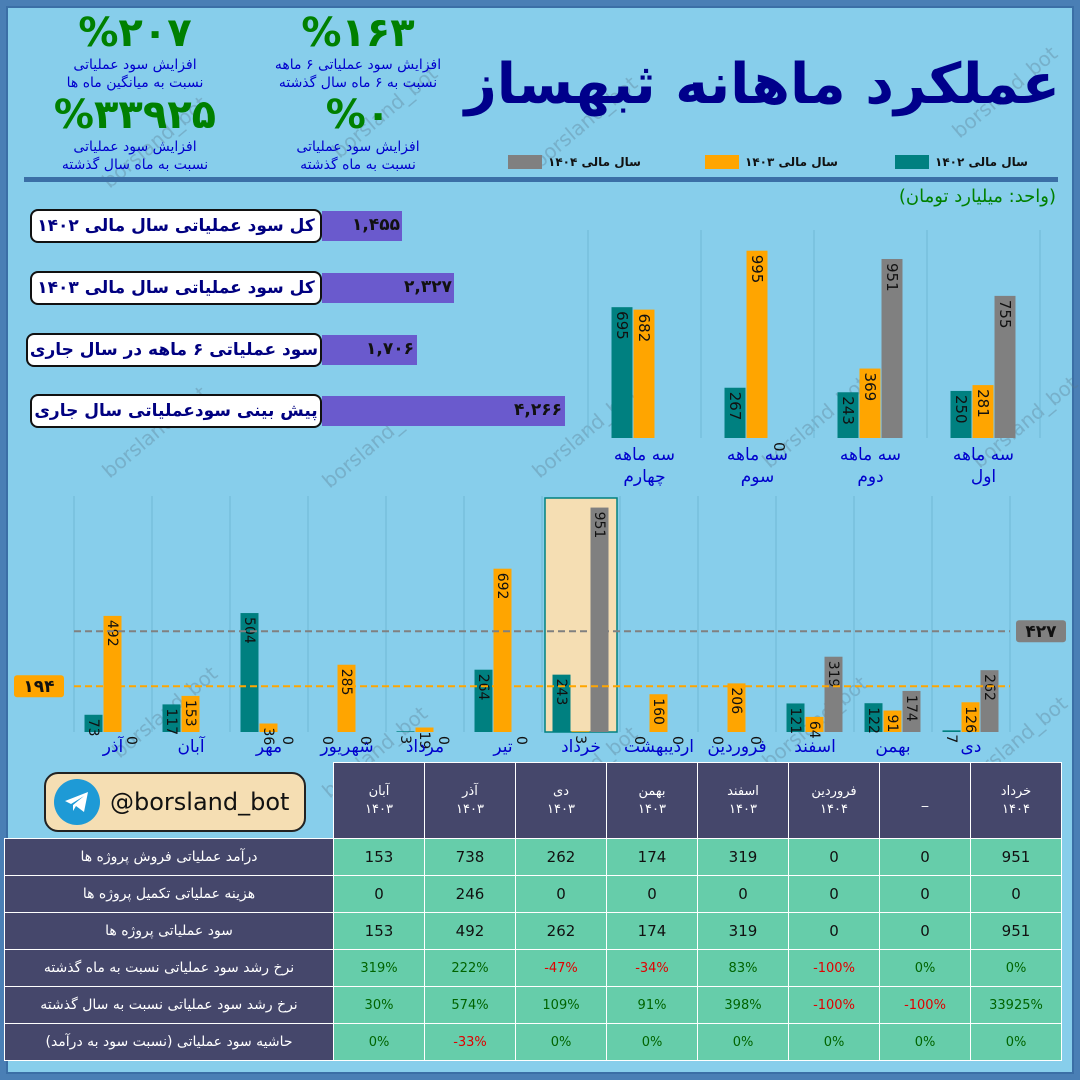 This screenshot has width=1080, height=1080. Describe the element at coordinates (135, 115) in the screenshot. I see `kpi-value: %۳۳۹۲۵` at that location.